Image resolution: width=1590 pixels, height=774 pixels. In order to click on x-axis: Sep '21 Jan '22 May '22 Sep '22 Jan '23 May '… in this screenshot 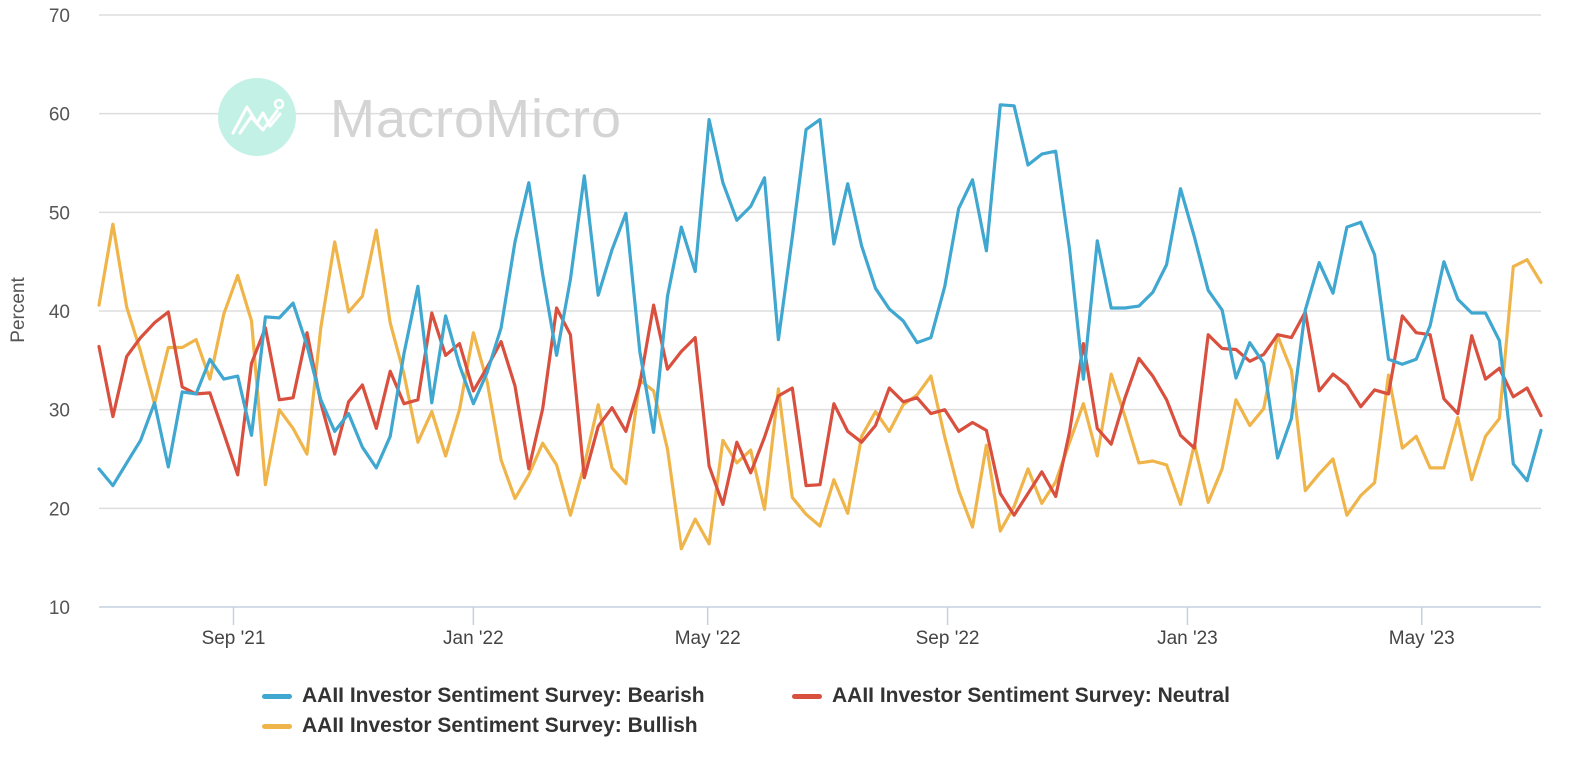, I will do `click(820, 627)`.